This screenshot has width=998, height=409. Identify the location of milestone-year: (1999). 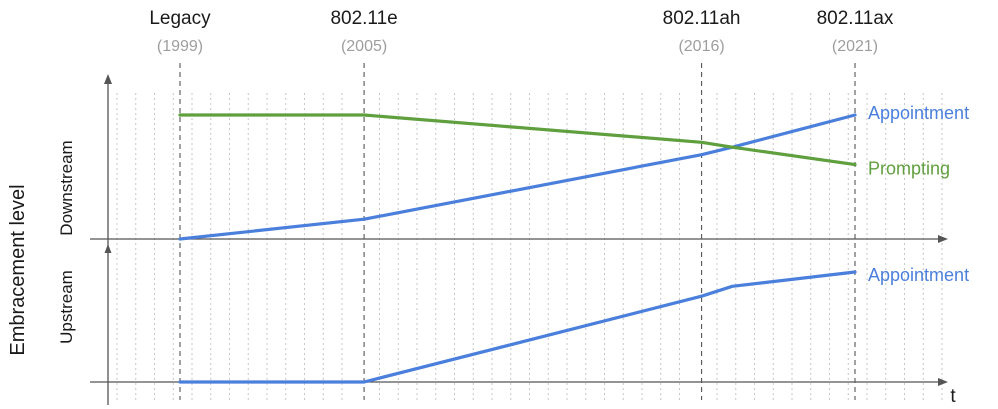
(180, 46).